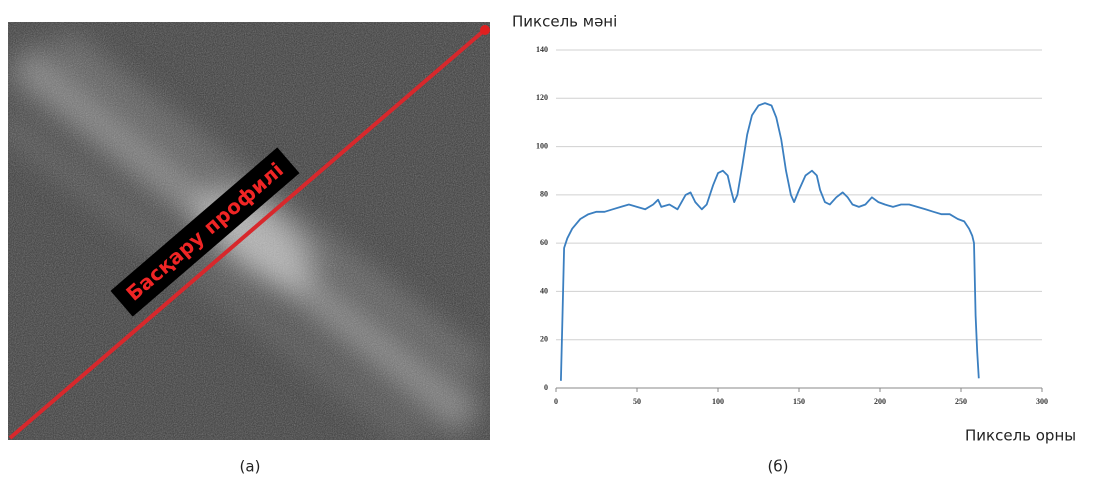 The width and height of the screenshot is (1094, 482). Describe the element at coordinates (485, 30) in the screenshot. I see `profile-end` at that location.